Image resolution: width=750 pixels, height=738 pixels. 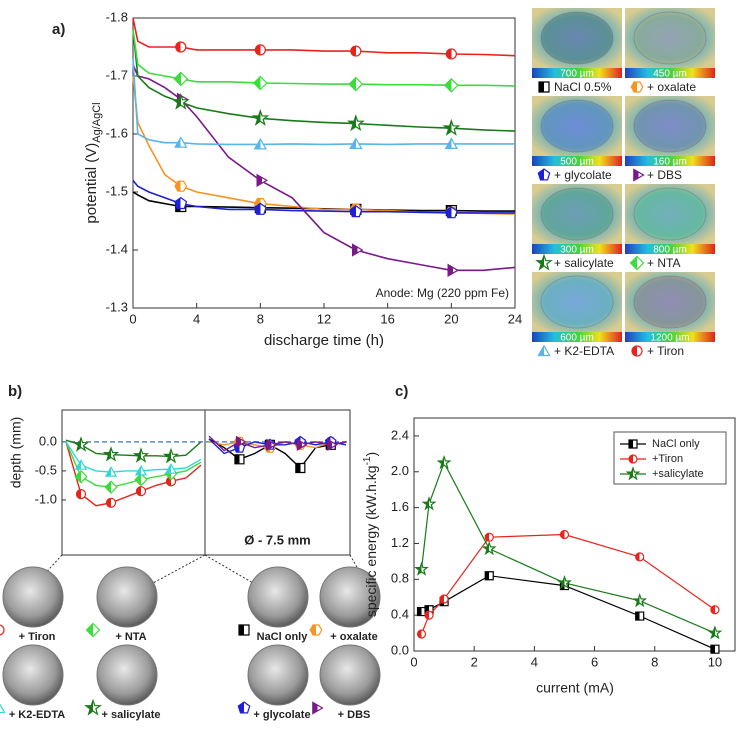 What do you see at coordinates (117, 306) in the screenshot?
I see `y-tick-label: -1.3` at bounding box center [117, 306].